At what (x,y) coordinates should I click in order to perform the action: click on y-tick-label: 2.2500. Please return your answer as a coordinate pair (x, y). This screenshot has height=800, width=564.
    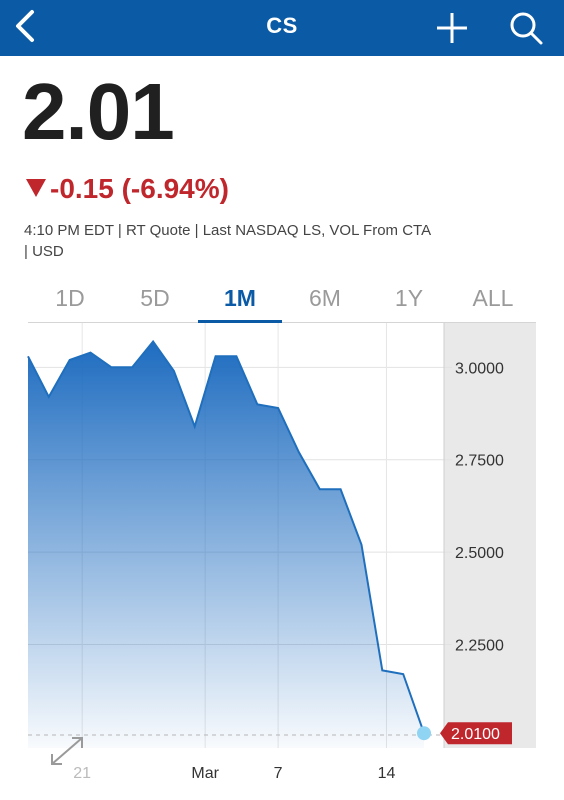
    Looking at the image, I should click on (479, 646).